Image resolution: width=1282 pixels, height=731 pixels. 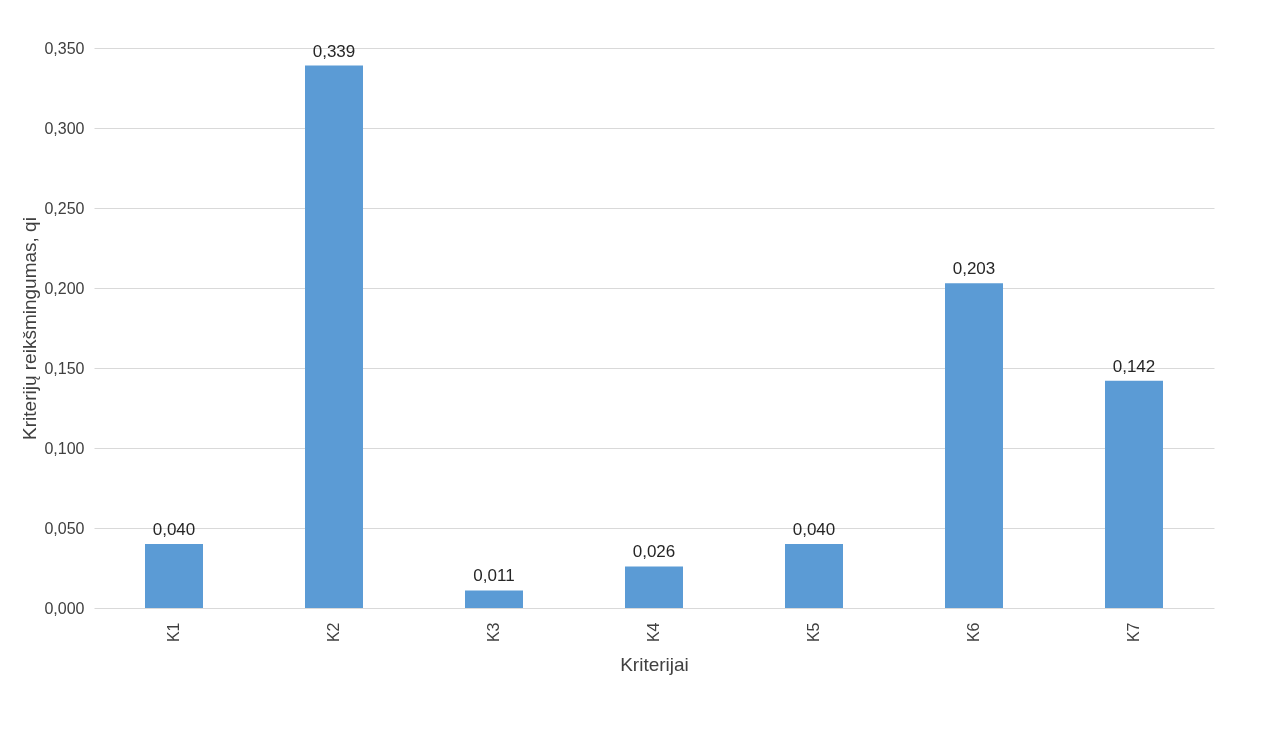 What do you see at coordinates (64, 48) in the screenshot?
I see `y-tick-label: 0,350` at bounding box center [64, 48].